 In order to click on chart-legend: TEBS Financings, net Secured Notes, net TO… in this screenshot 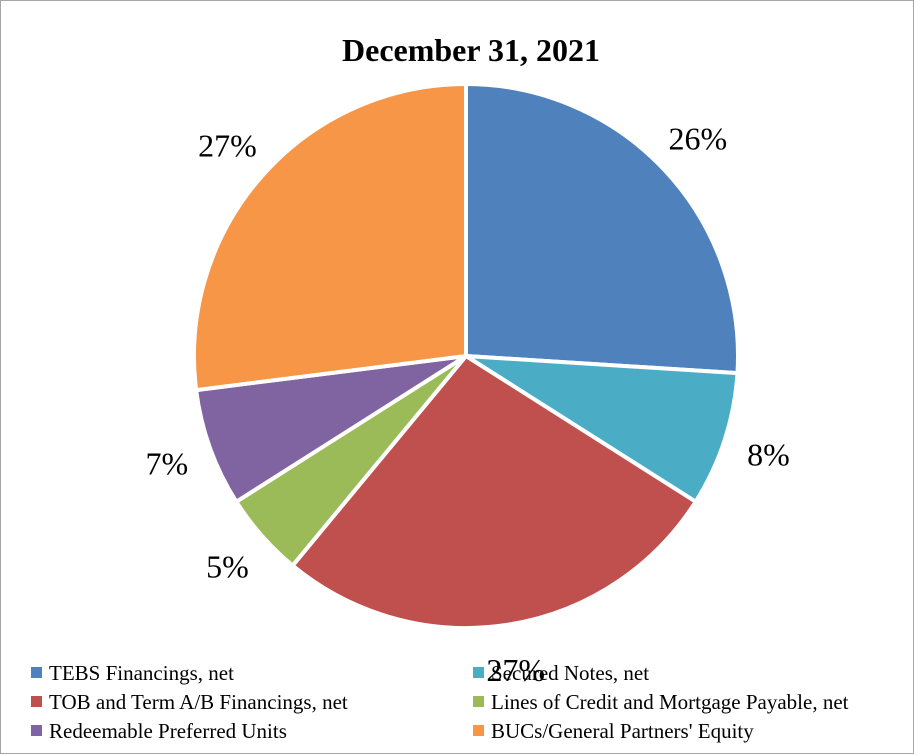, I will do `click(440, 702)`.